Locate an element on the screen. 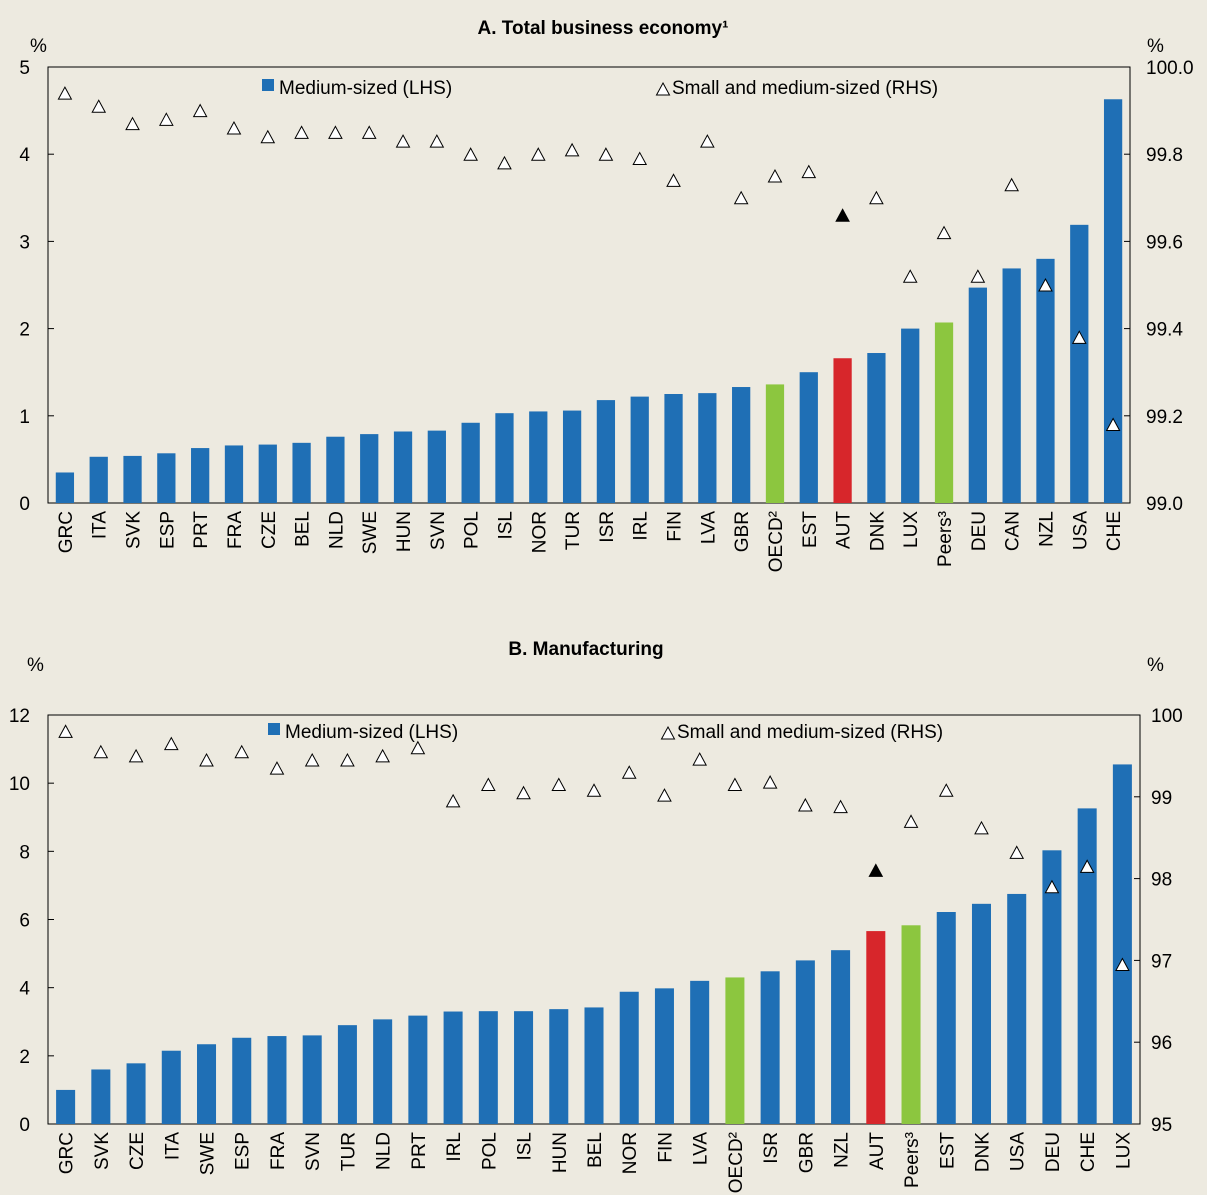  marker-grc is located at coordinates (65, 93).